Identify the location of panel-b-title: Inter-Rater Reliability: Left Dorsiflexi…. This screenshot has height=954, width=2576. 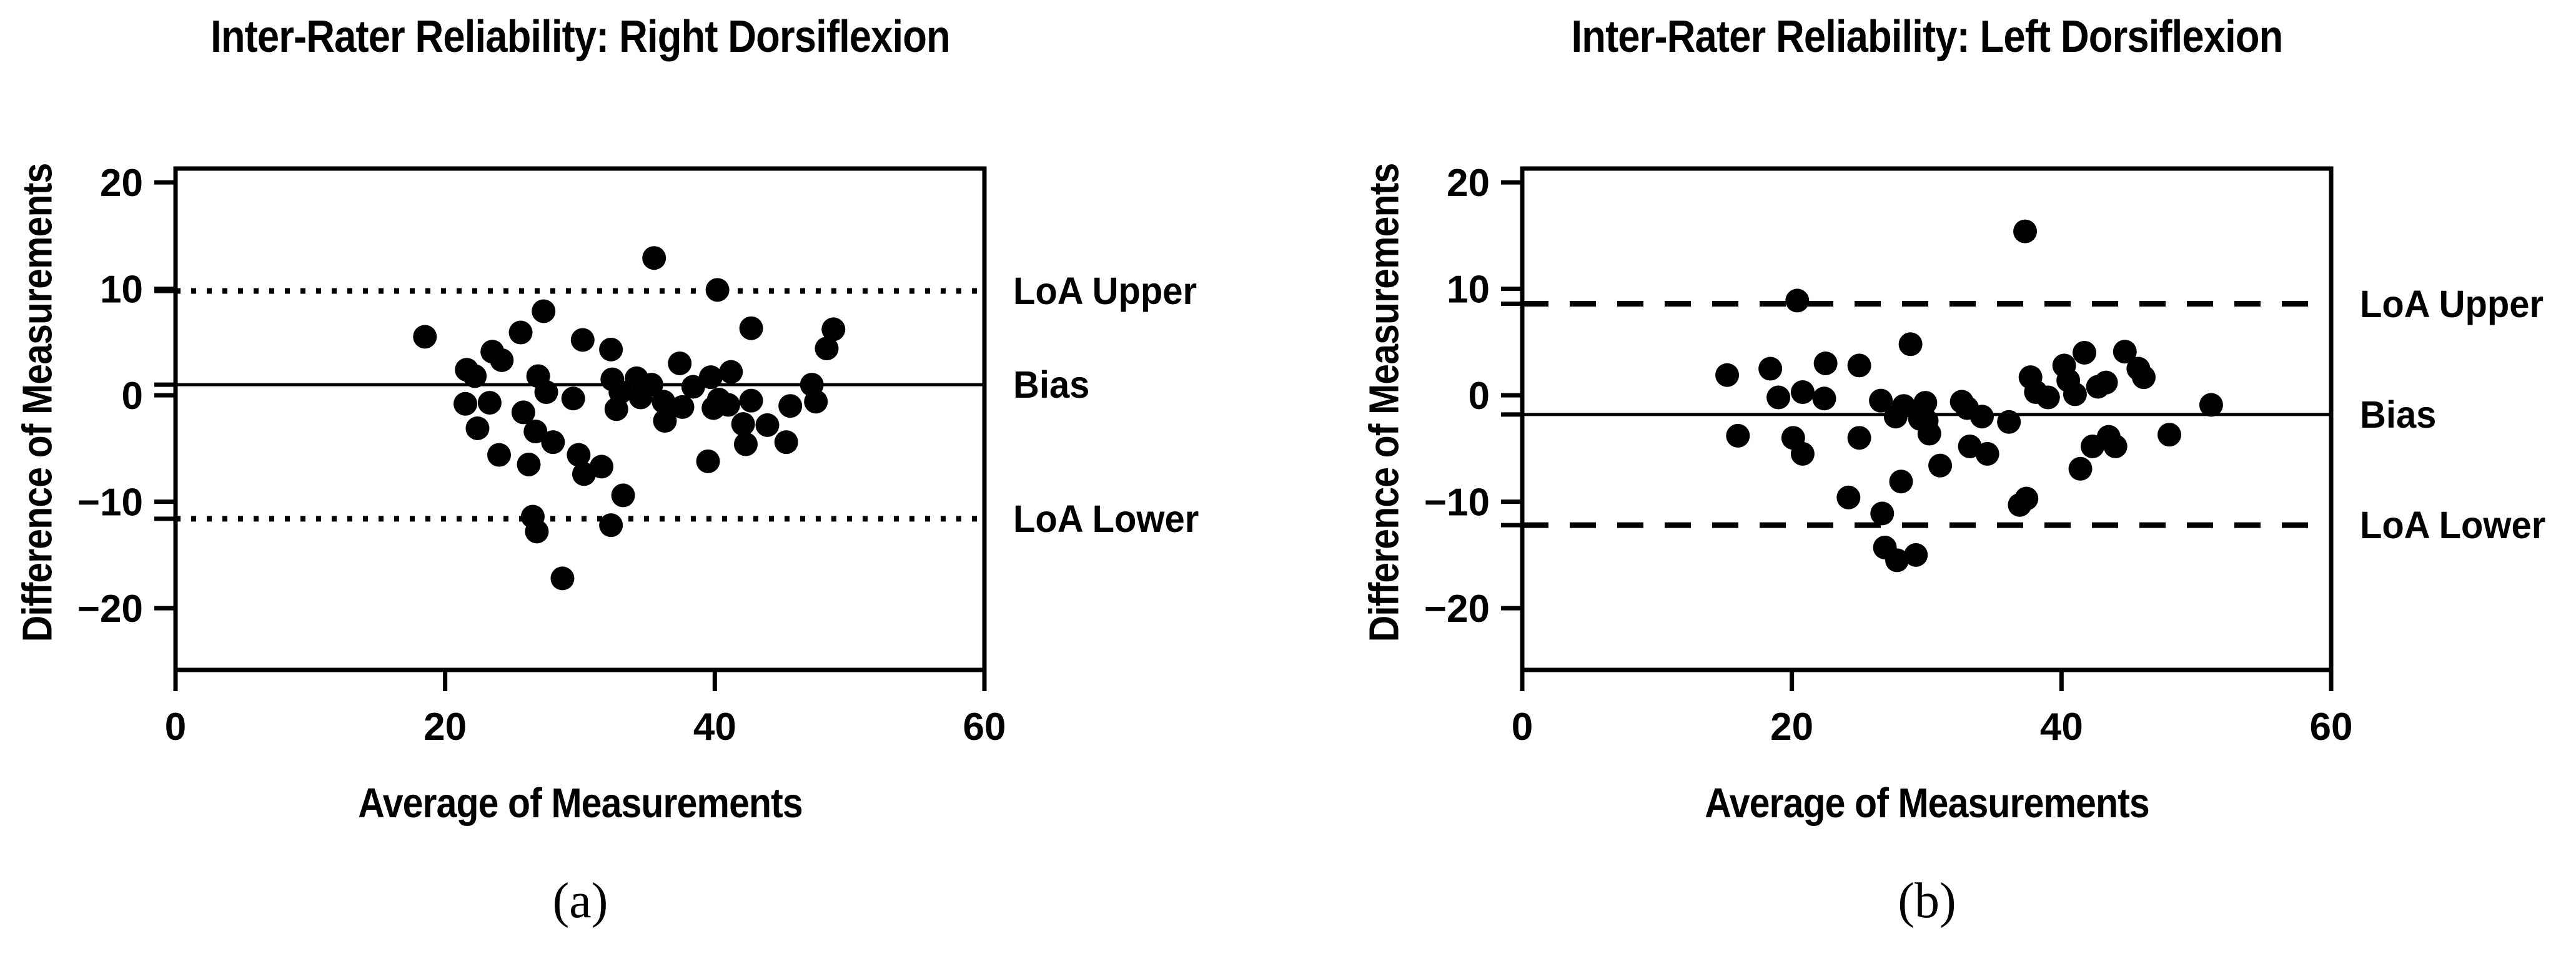
(1927, 37).